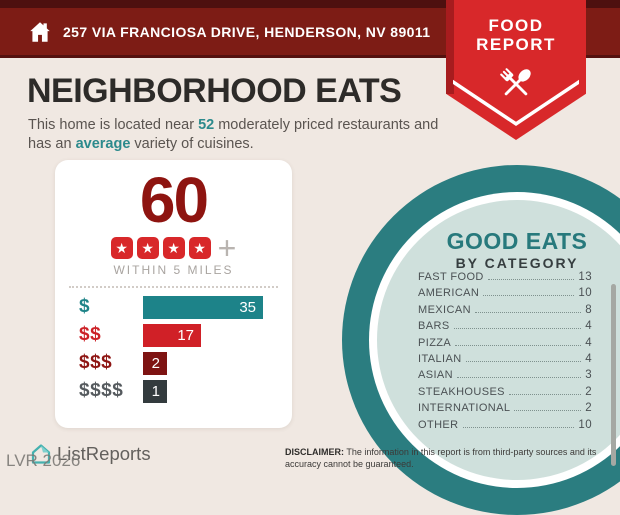 Image resolution: width=620 pixels, height=515 pixels. Describe the element at coordinates (461, 391) in the screenshot. I see `category-label: STEAKHOUSES` at that location.